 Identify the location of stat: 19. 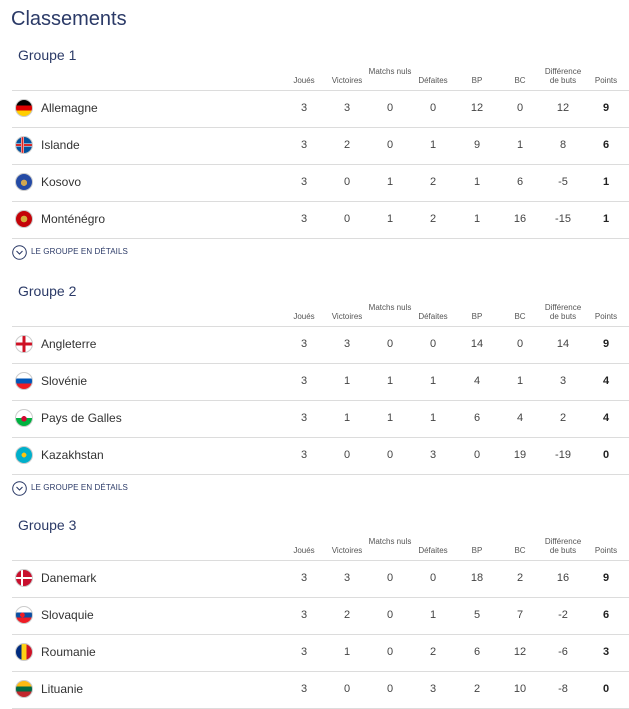
(520, 455).